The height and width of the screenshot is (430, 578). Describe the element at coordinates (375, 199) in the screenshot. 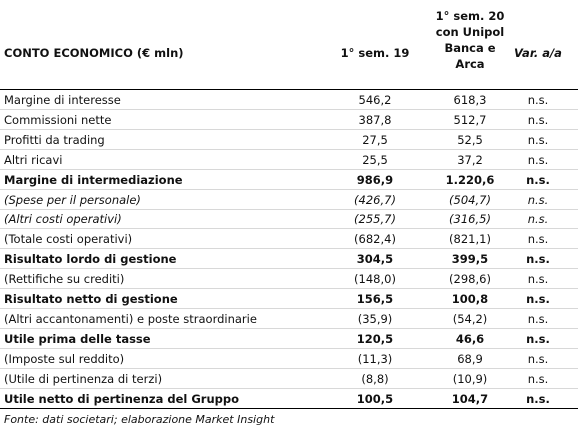

I see `row-value: (426,7)` at that location.